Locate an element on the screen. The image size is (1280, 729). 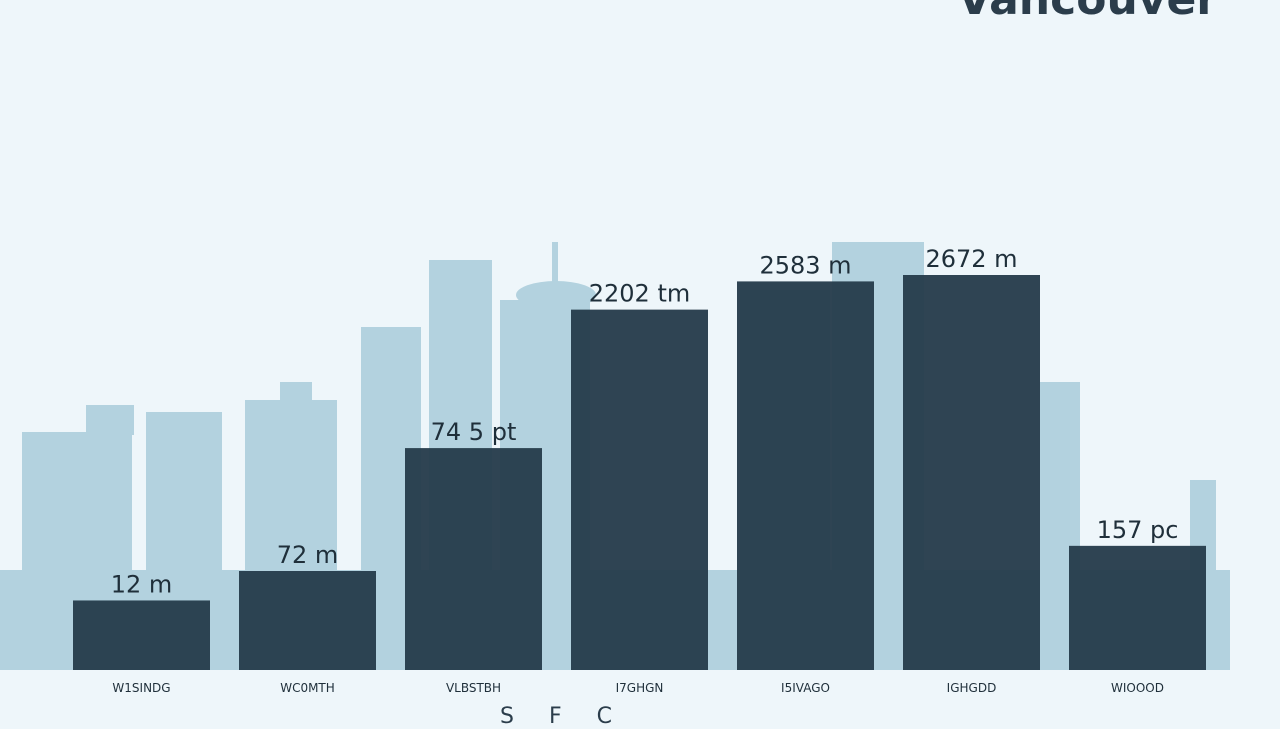
x-tick-label-4: I7GHGN is located at coordinates (640, 688).